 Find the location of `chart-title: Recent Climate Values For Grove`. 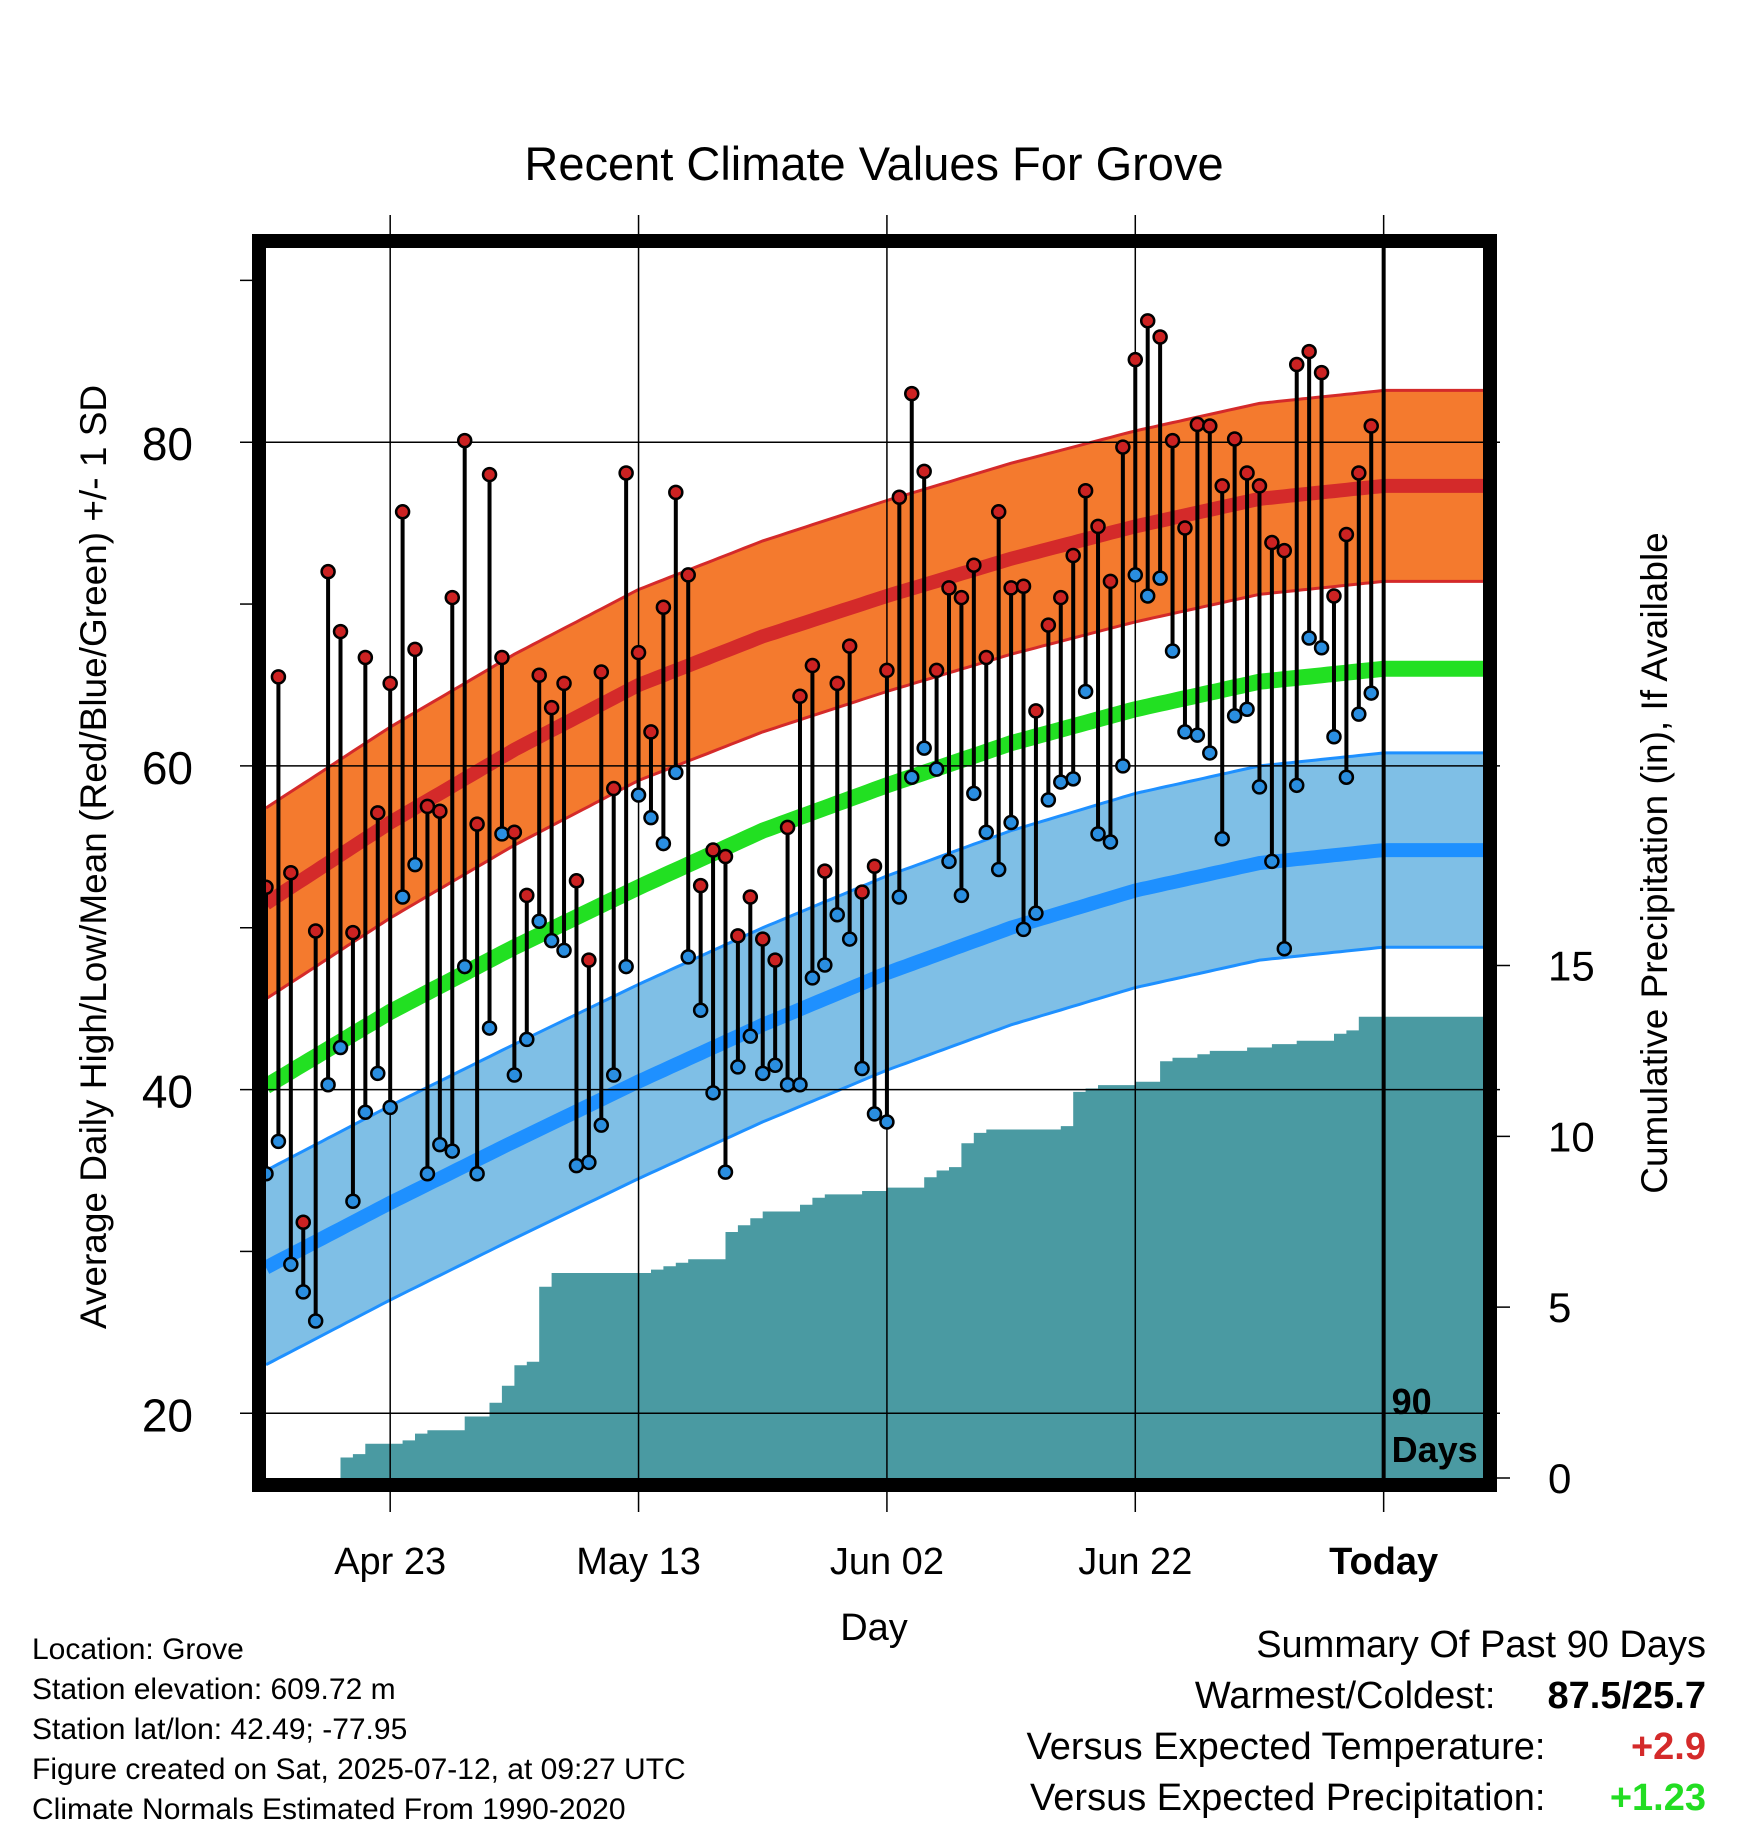

chart-title: Recent Climate Values For Grove is located at coordinates (873, 163).